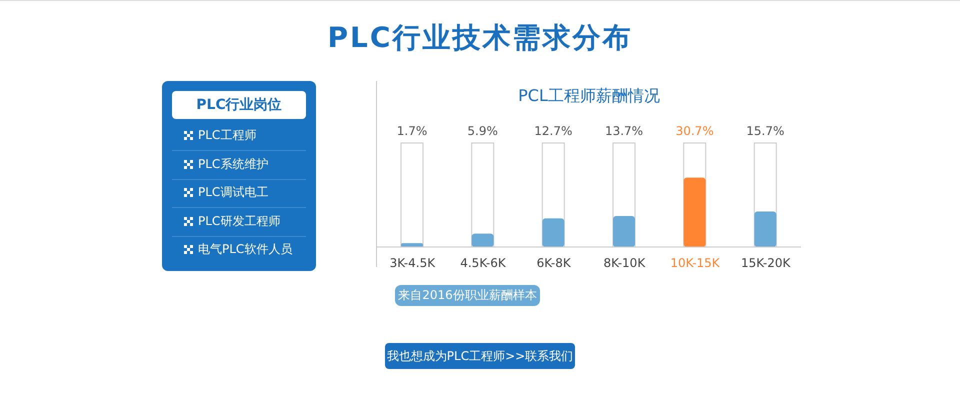  What do you see at coordinates (482, 131) in the screenshot?
I see `data-label: 5.9%` at bounding box center [482, 131].